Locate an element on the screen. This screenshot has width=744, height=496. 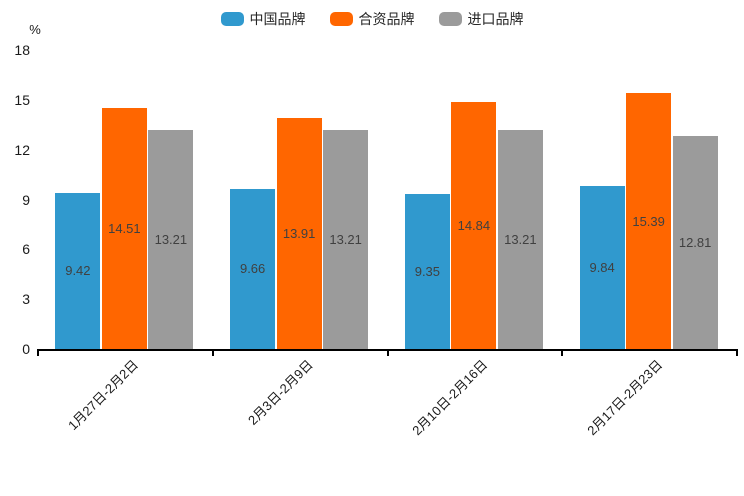
bar-中国品牌-4: 9.84 is located at coordinates (602, 267).